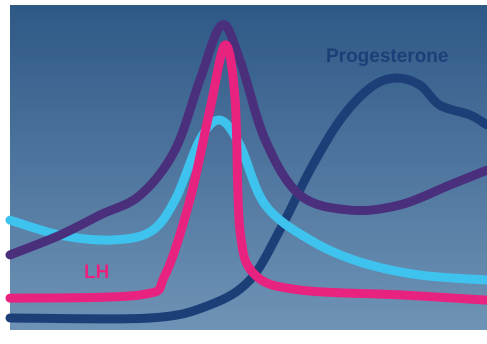  What do you see at coordinates (387, 56) in the screenshot?
I see `series-label: Progesterone` at bounding box center [387, 56].